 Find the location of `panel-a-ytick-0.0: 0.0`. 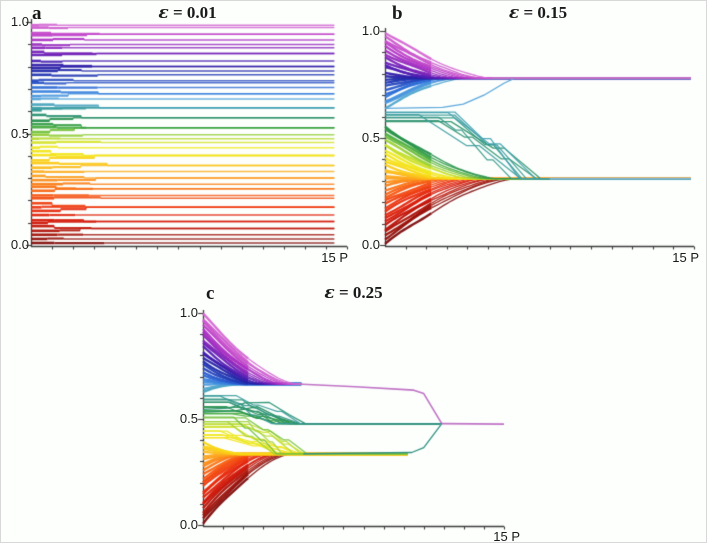

panel-a-ytick-0.0: 0.0 is located at coordinates (19, 244).